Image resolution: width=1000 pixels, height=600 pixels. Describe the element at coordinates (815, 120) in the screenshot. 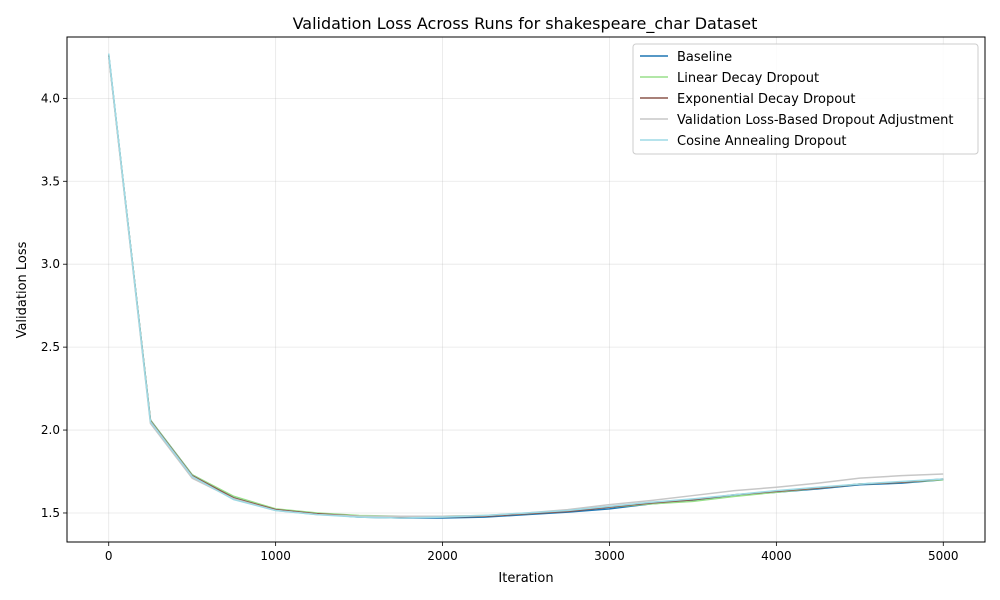

I see `legend-label: Validation Loss-Based Dropout Adjustment` at that location.